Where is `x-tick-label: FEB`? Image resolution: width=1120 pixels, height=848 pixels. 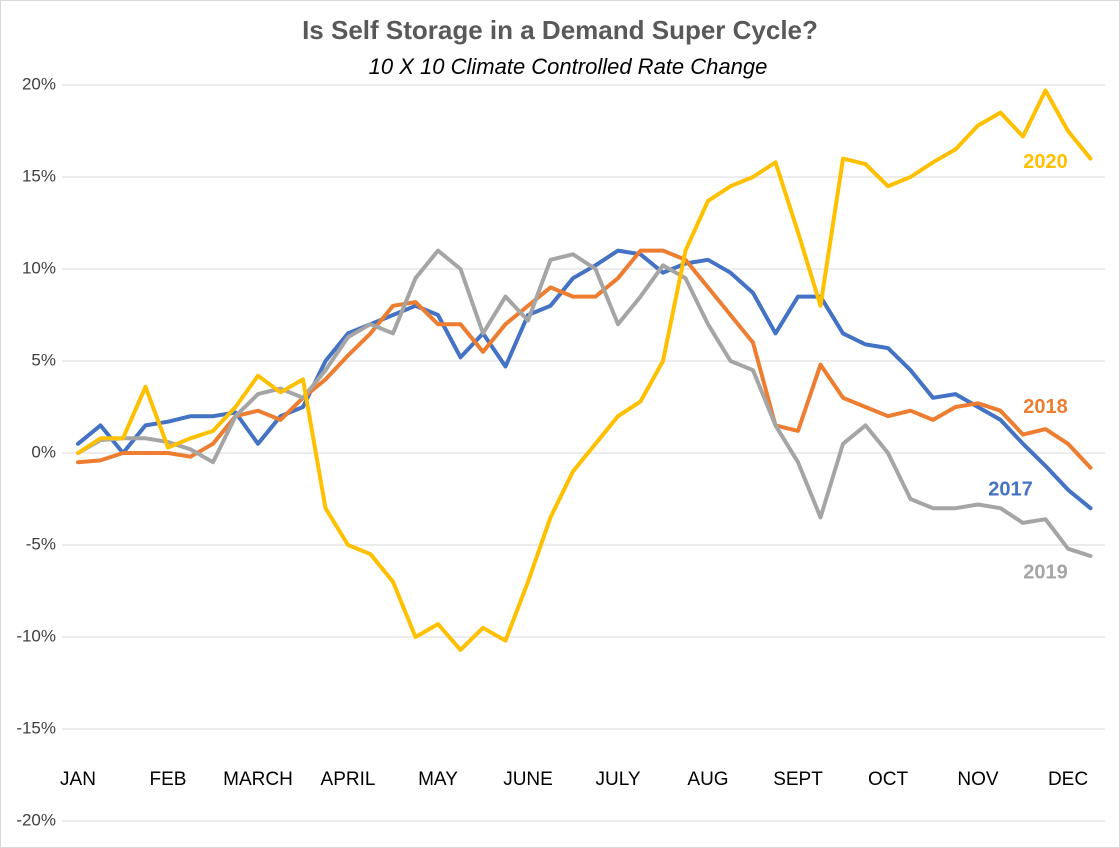
x-tick-label: FEB is located at coordinates (168, 779).